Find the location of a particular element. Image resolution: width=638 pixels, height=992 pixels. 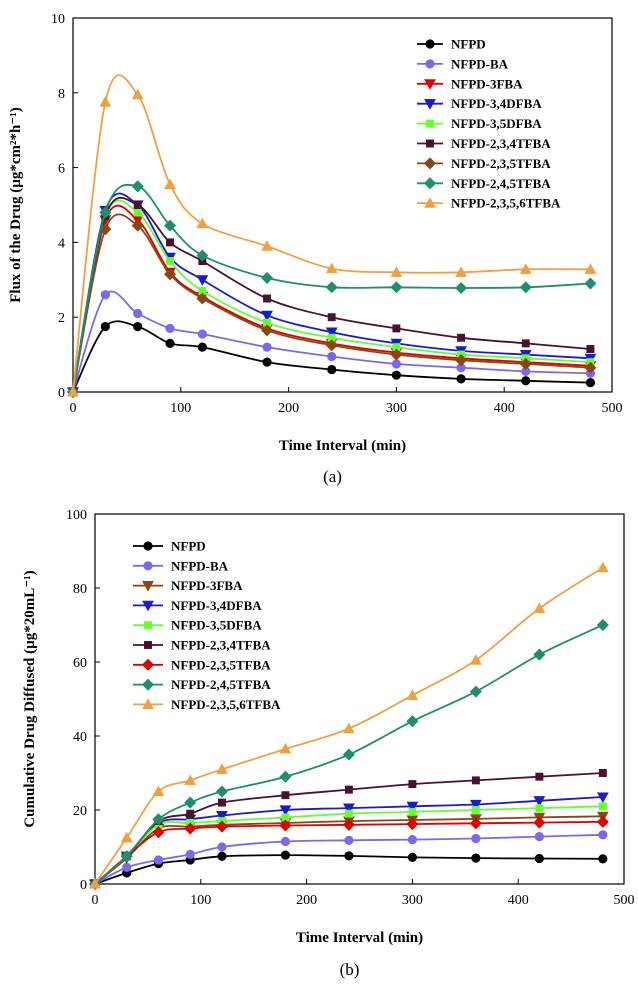

x-tick-label: 300 is located at coordinates (396, 408).